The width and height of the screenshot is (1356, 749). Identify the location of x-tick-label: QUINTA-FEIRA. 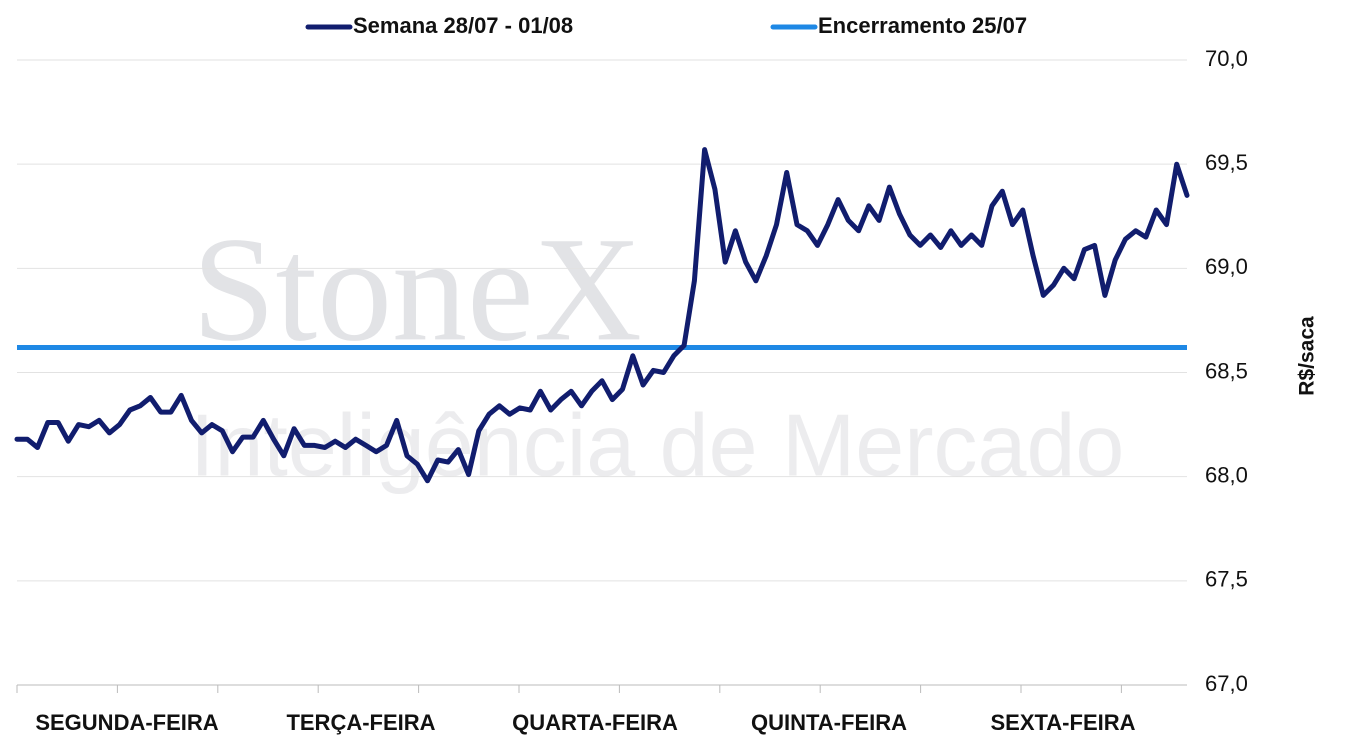
(829, 722).